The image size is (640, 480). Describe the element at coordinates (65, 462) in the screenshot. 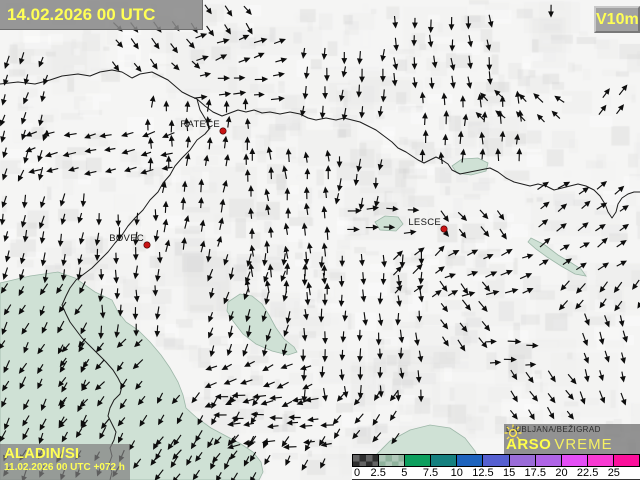

I see `model-box: ALADIN/SI 11.02.2026 00 UTC +072 h` at that location.